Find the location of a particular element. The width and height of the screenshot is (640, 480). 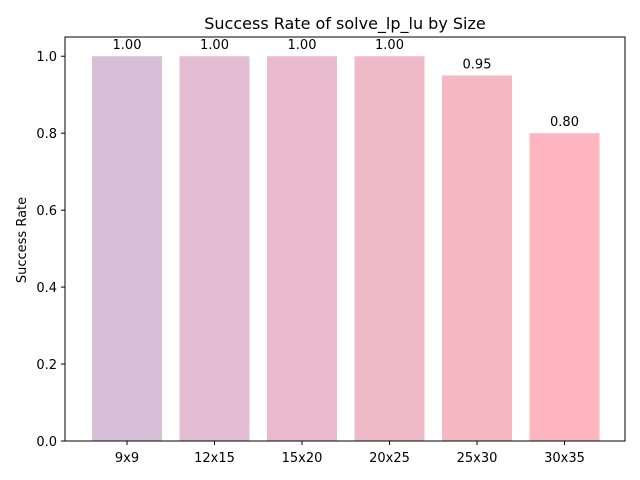

x-tick-label-20x25: 20x25 is located at coordinates (389, 458).